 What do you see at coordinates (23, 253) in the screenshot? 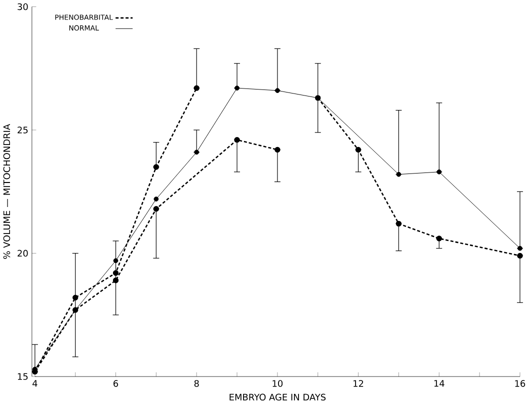
I see `y-tick-label: 20` at bounding box center [23, 253].